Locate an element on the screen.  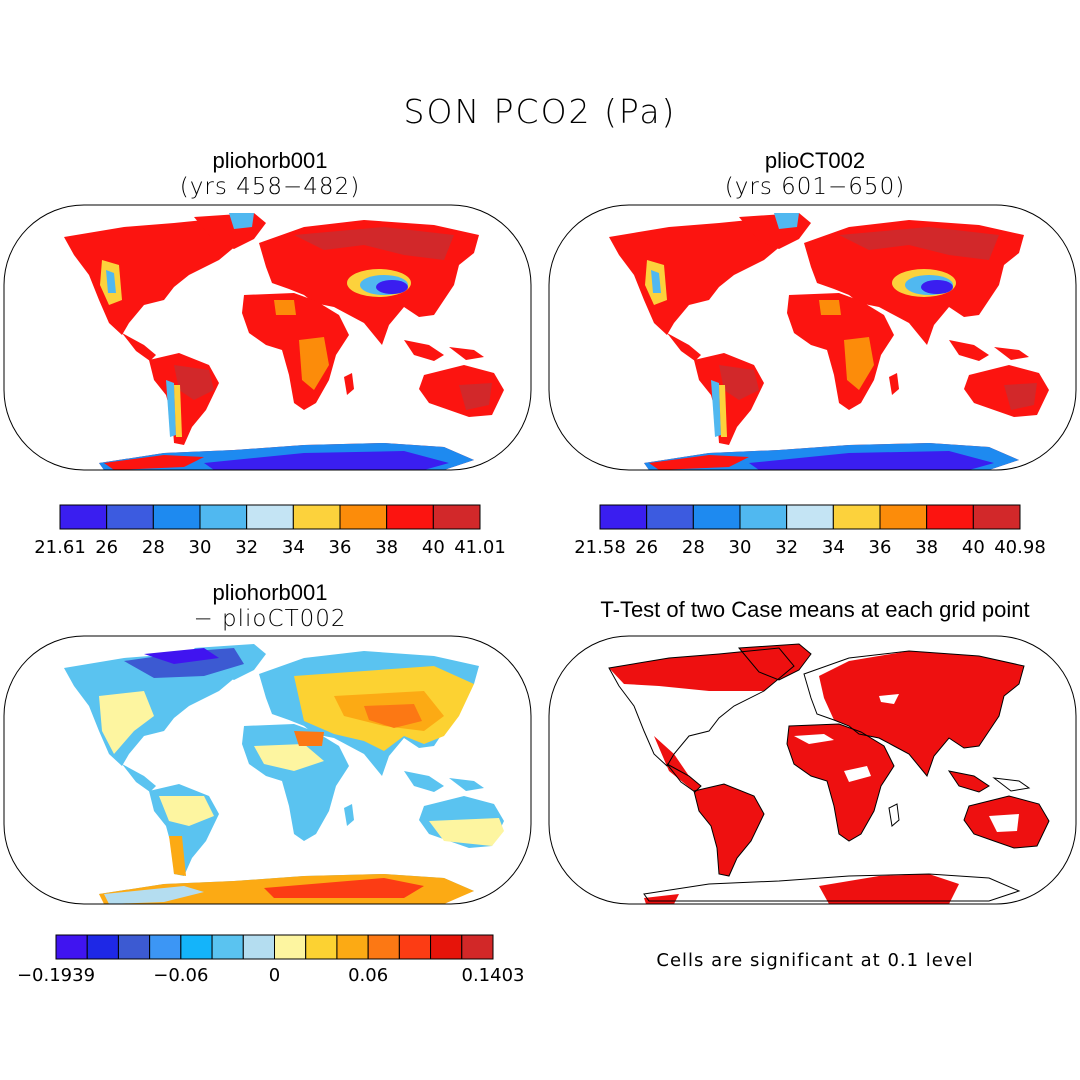
colorbar-top-right-tick-label: 38 is located at coordinates (926, 547).